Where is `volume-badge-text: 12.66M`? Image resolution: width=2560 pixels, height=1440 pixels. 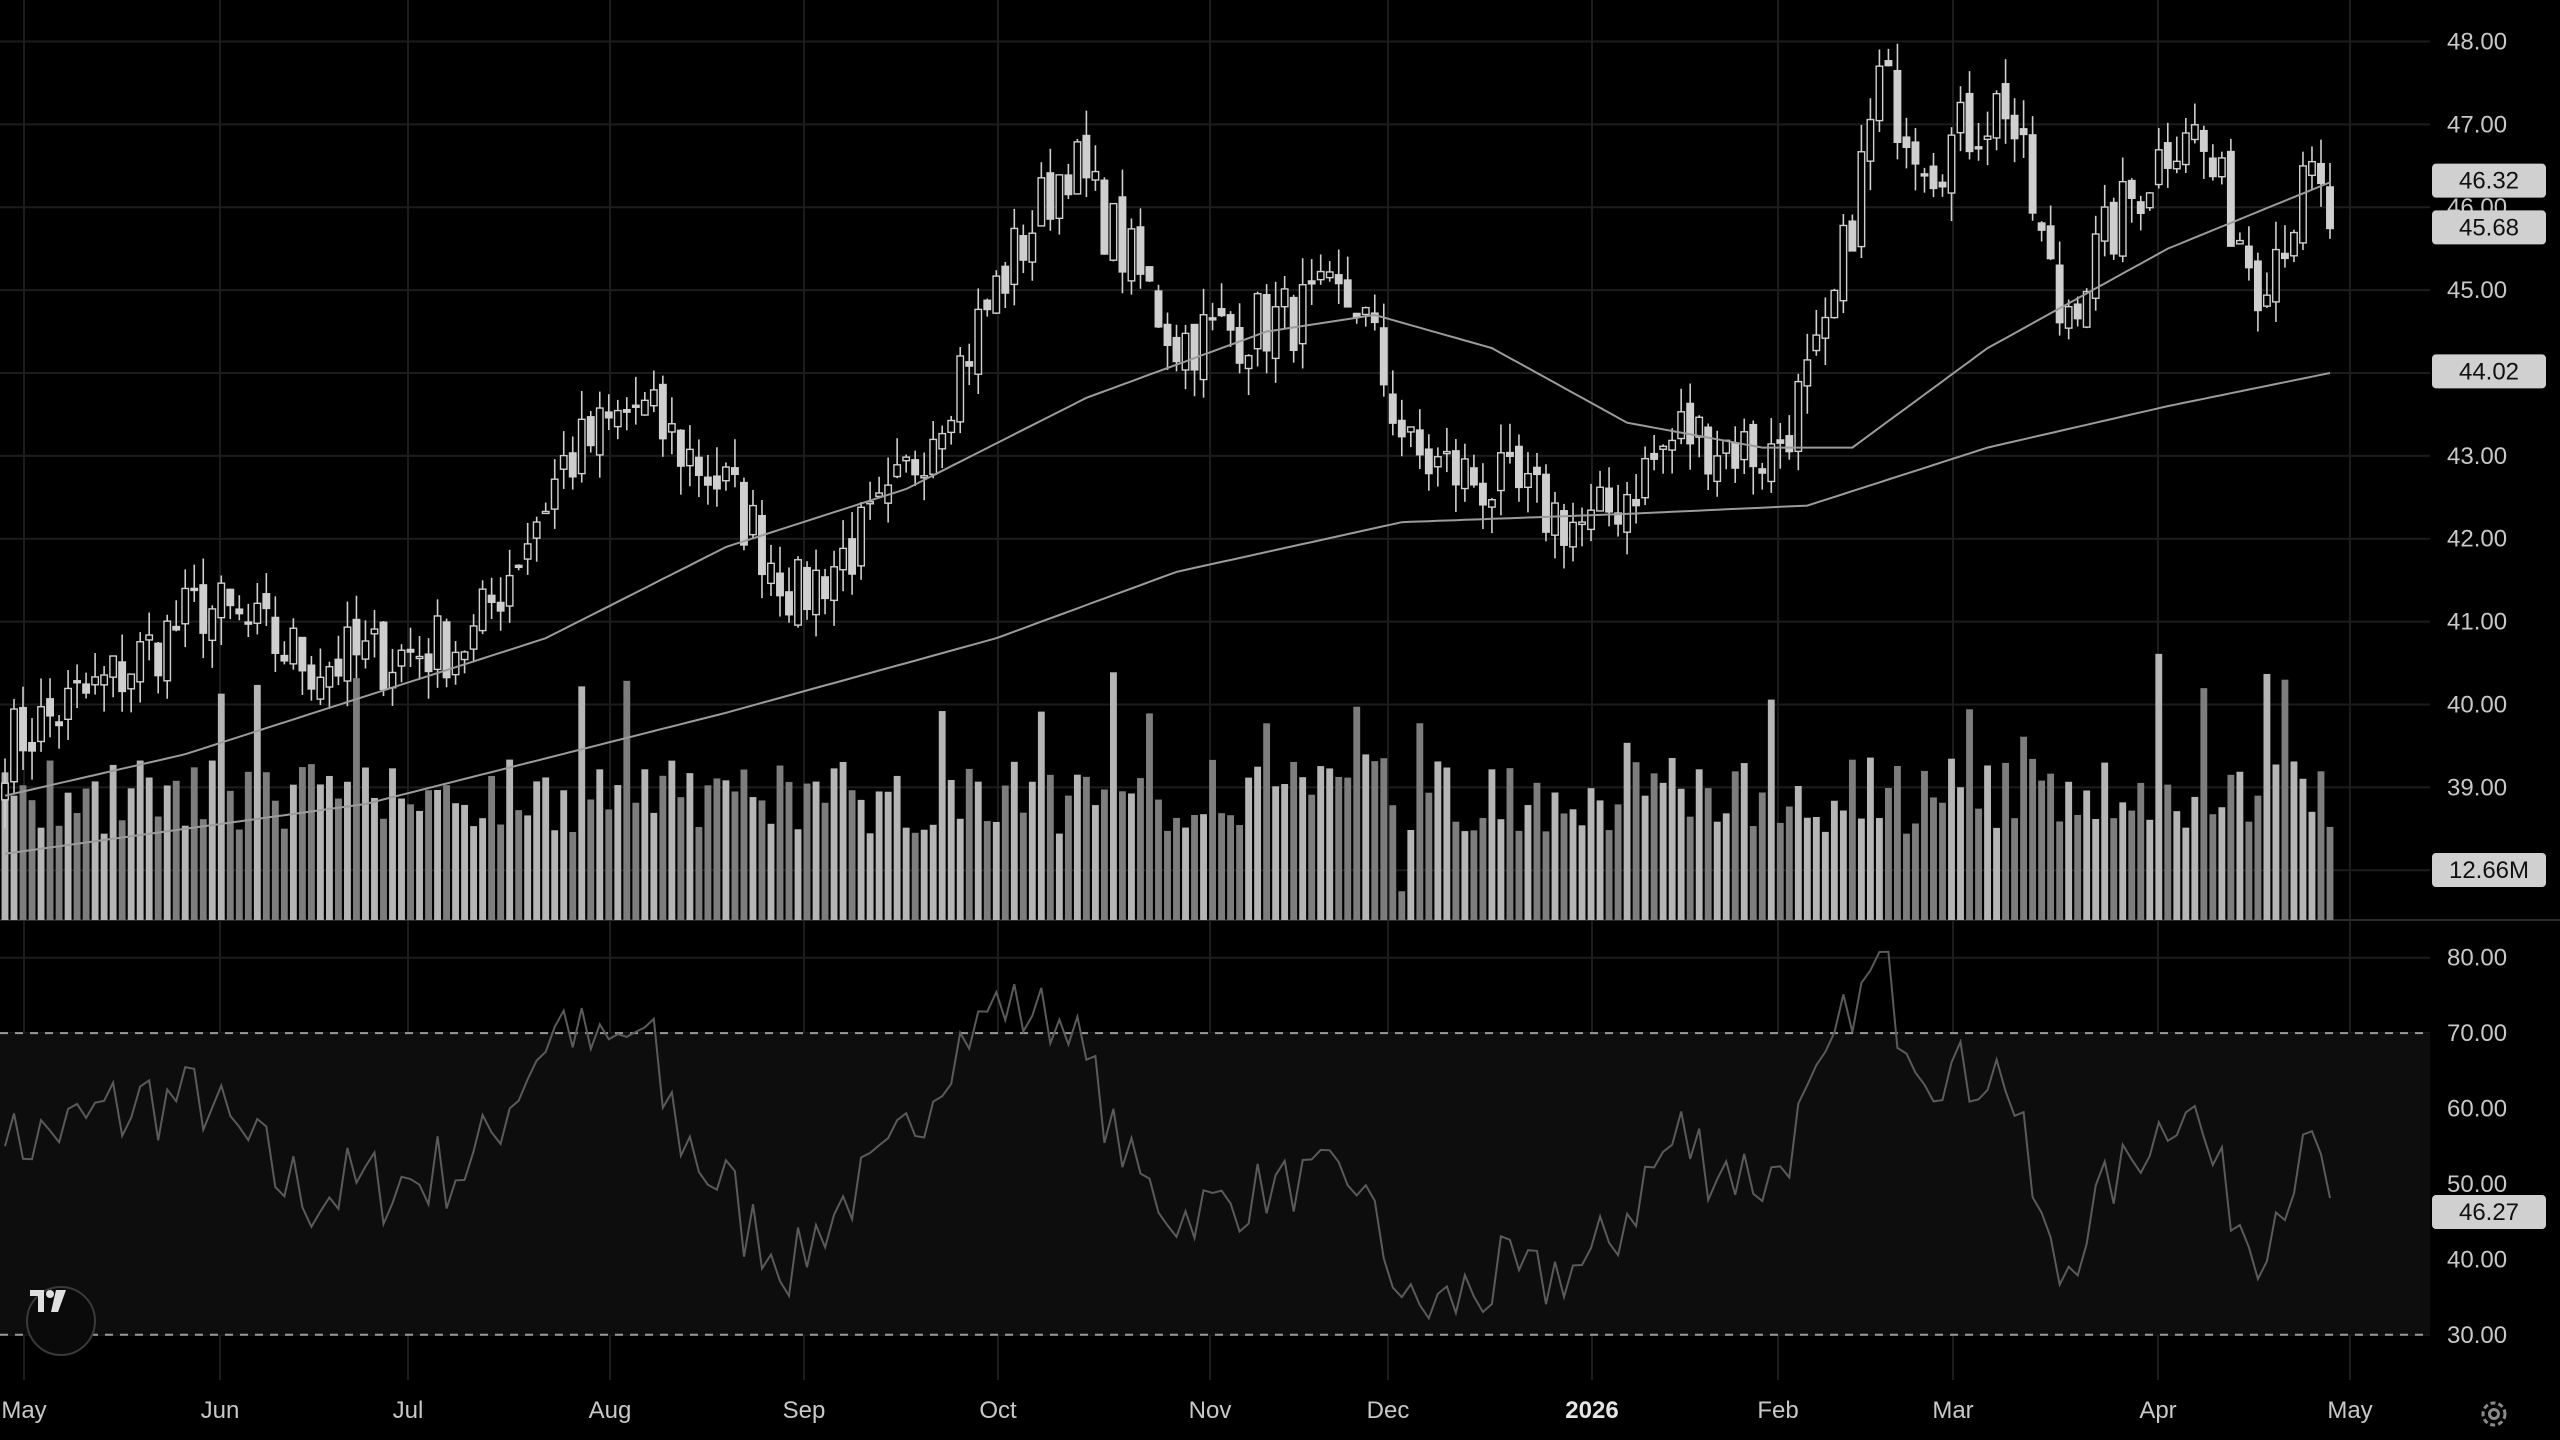
volume-badge-text: 12.66M is located at coordinates (2489, 870).